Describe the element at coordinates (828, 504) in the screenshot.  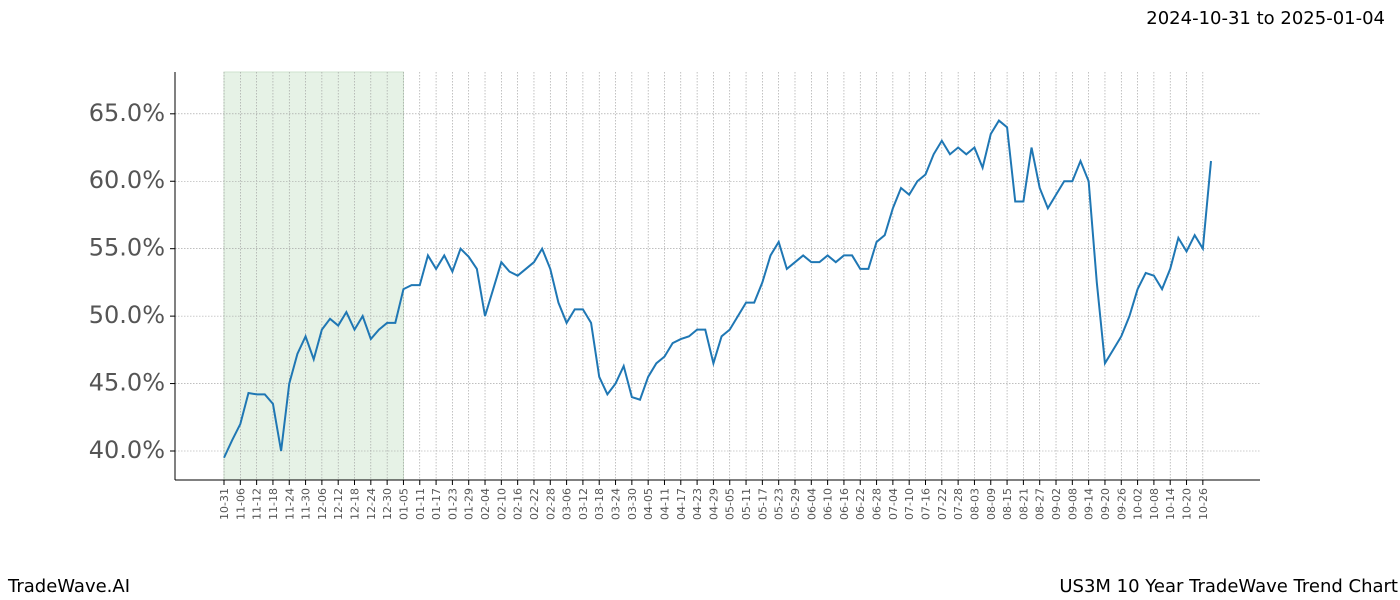
I see `x-tick-label: 06-10` at that location.